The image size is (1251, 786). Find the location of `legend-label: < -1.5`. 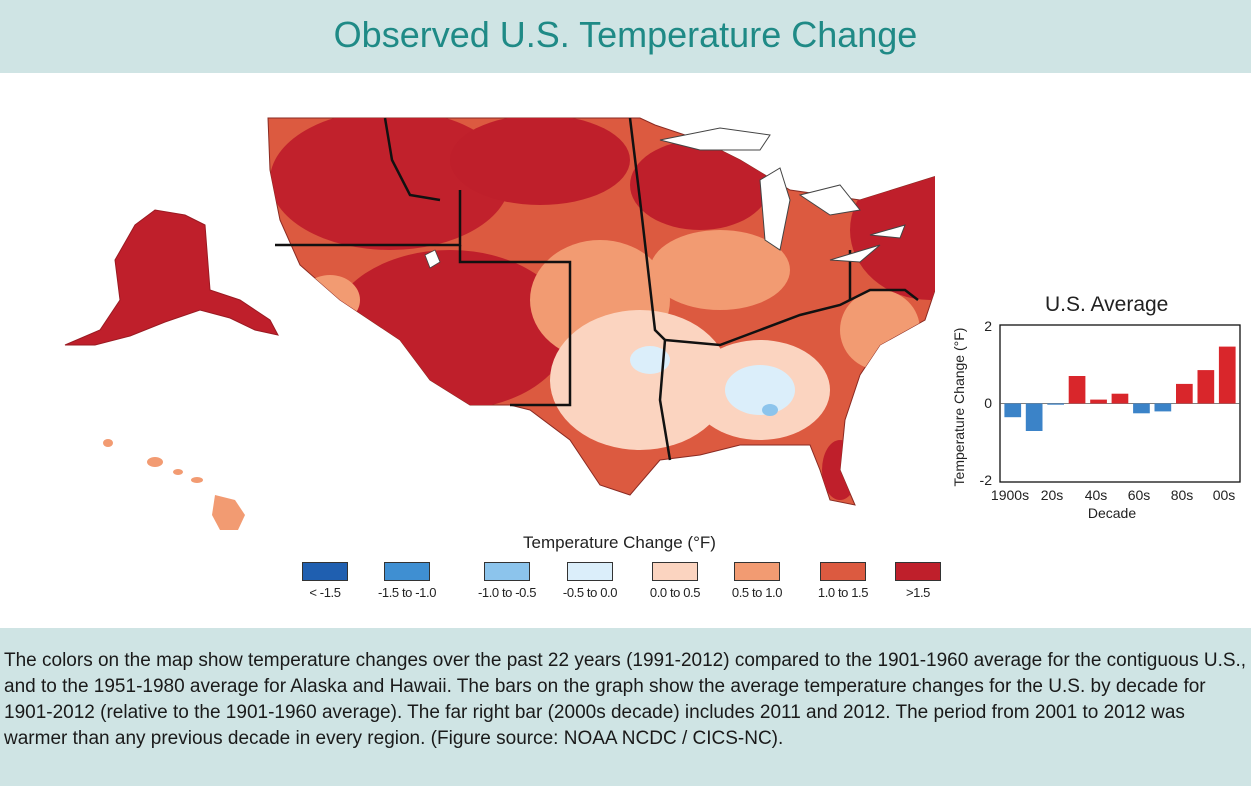

legend-label: < -1.5 is located at coordinates (325, 592).